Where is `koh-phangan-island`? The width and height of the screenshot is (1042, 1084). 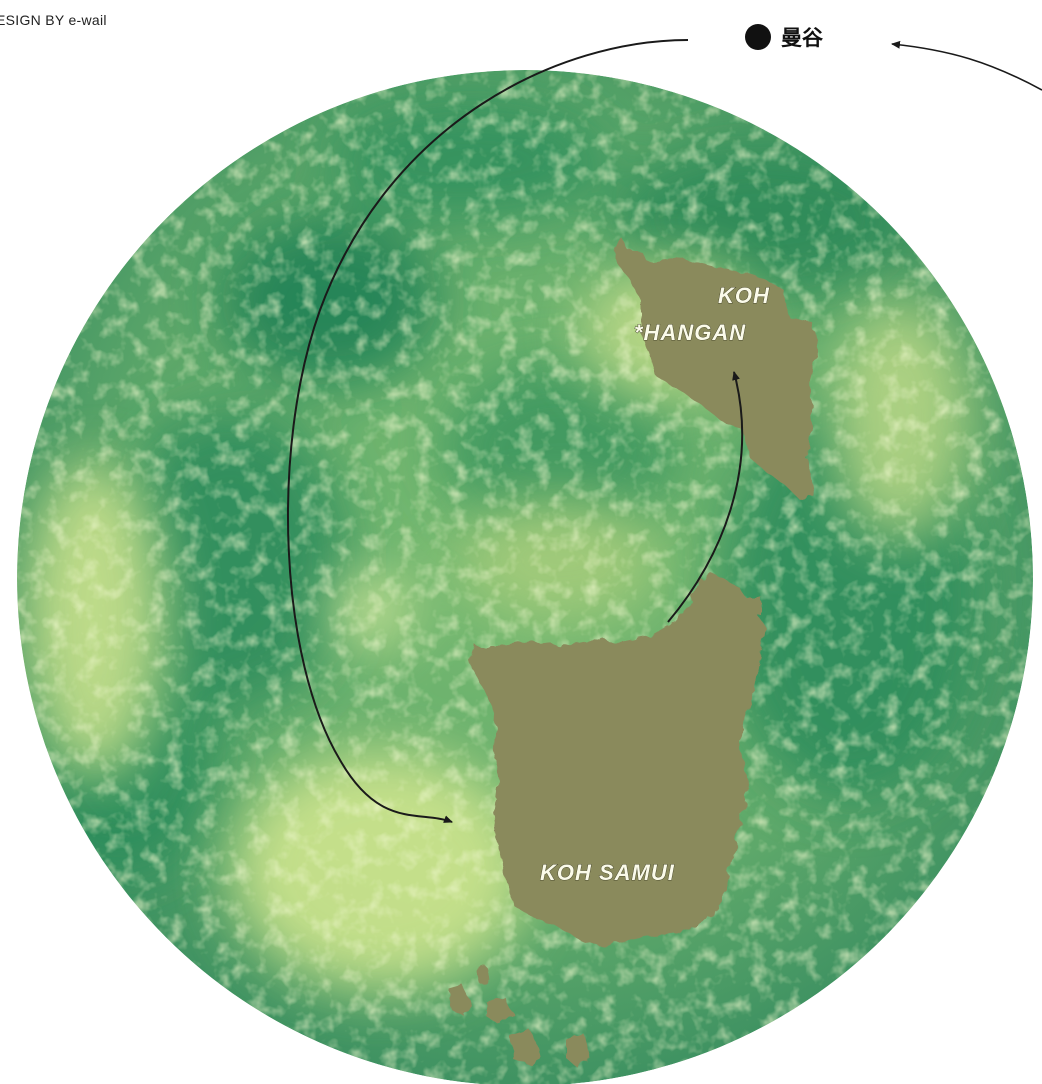 koh-phangan-island is located at coordinates (715, 369).